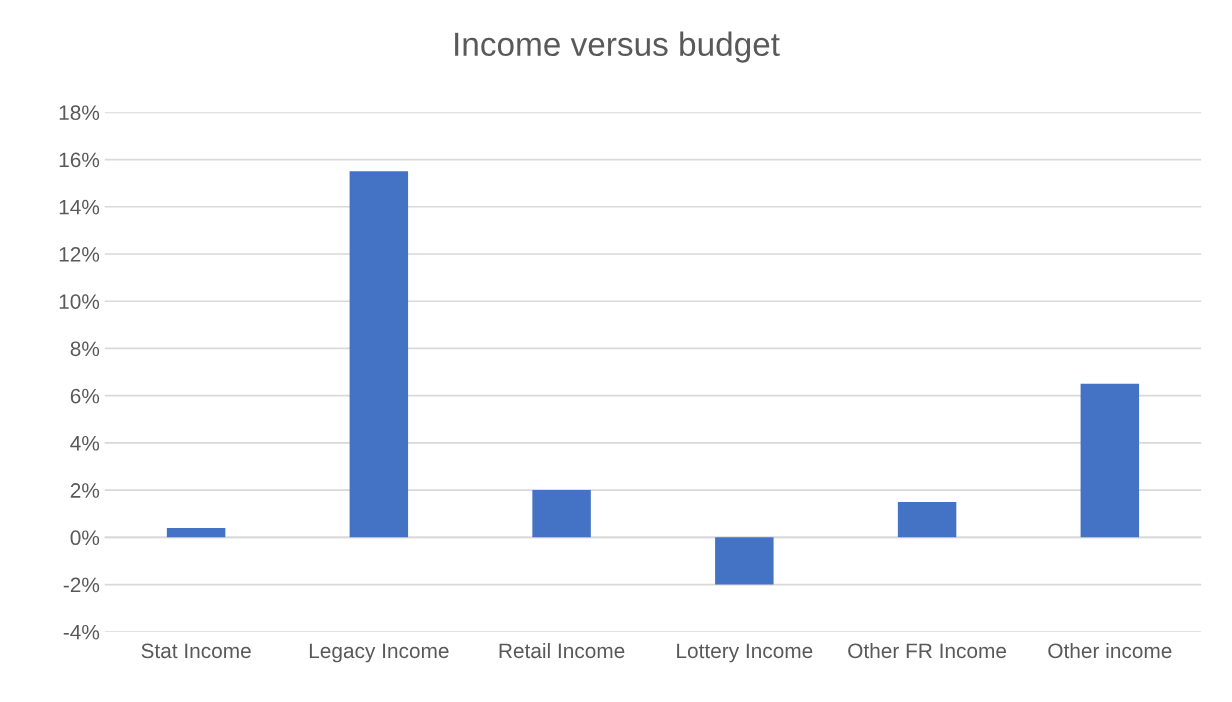  I want to click on x-tick-label: Other FR Income, so click(927, 650).